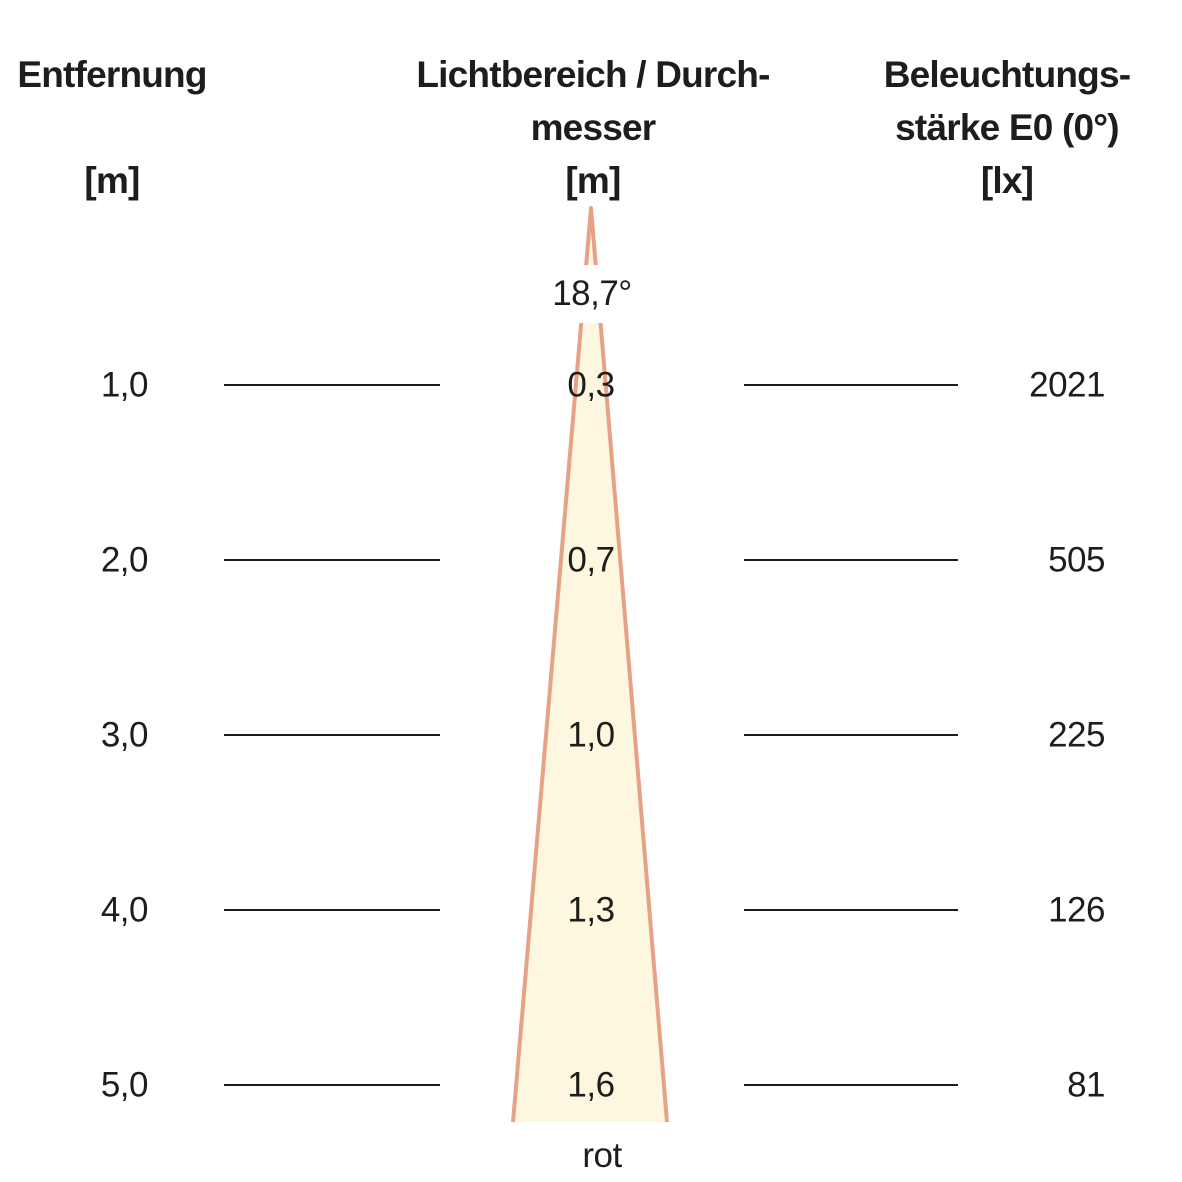 Image resolution: width=1182 pixels, height=1182 pixels. What do you see at coordinates (124, 560) in the screenshot?
I see `distance-value: 2,0` at bounding box center [124, 560].